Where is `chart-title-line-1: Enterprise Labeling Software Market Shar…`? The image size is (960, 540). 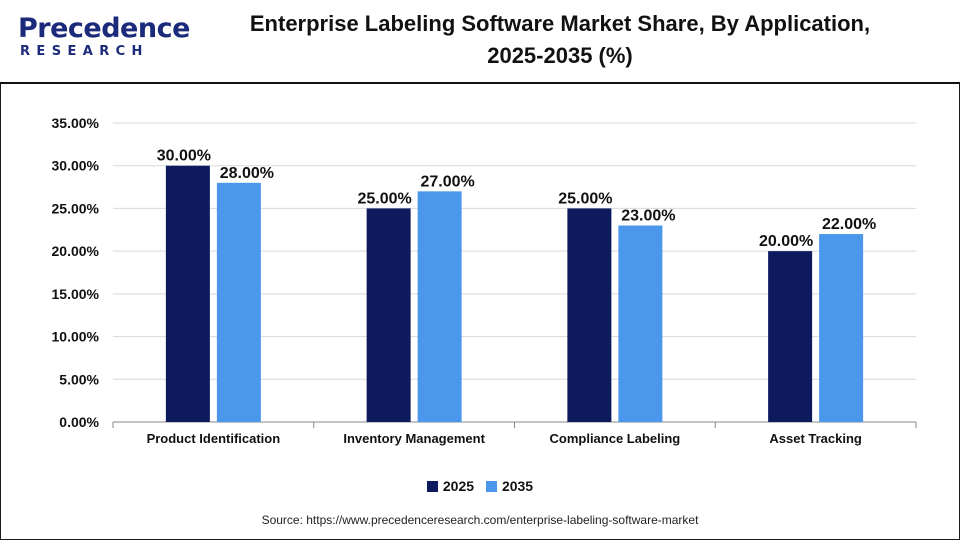 chart-title-line-1: Enterprise Labeling Software Market Shar… is located at coordinates (560, 23).